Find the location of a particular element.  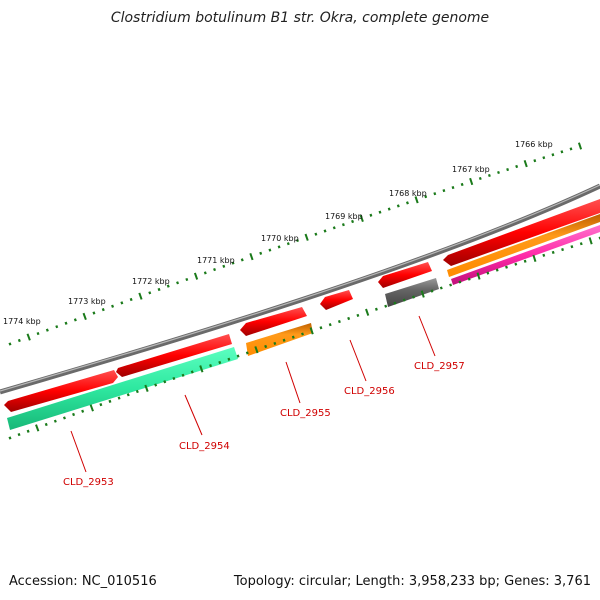

gene-leader-line is located at coordinates (78, 451).